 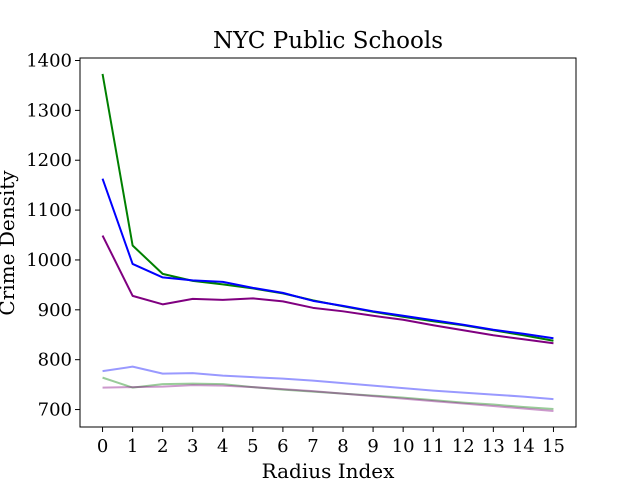 I want to click on x-tick-label: 14, so click(x=523, y=446).